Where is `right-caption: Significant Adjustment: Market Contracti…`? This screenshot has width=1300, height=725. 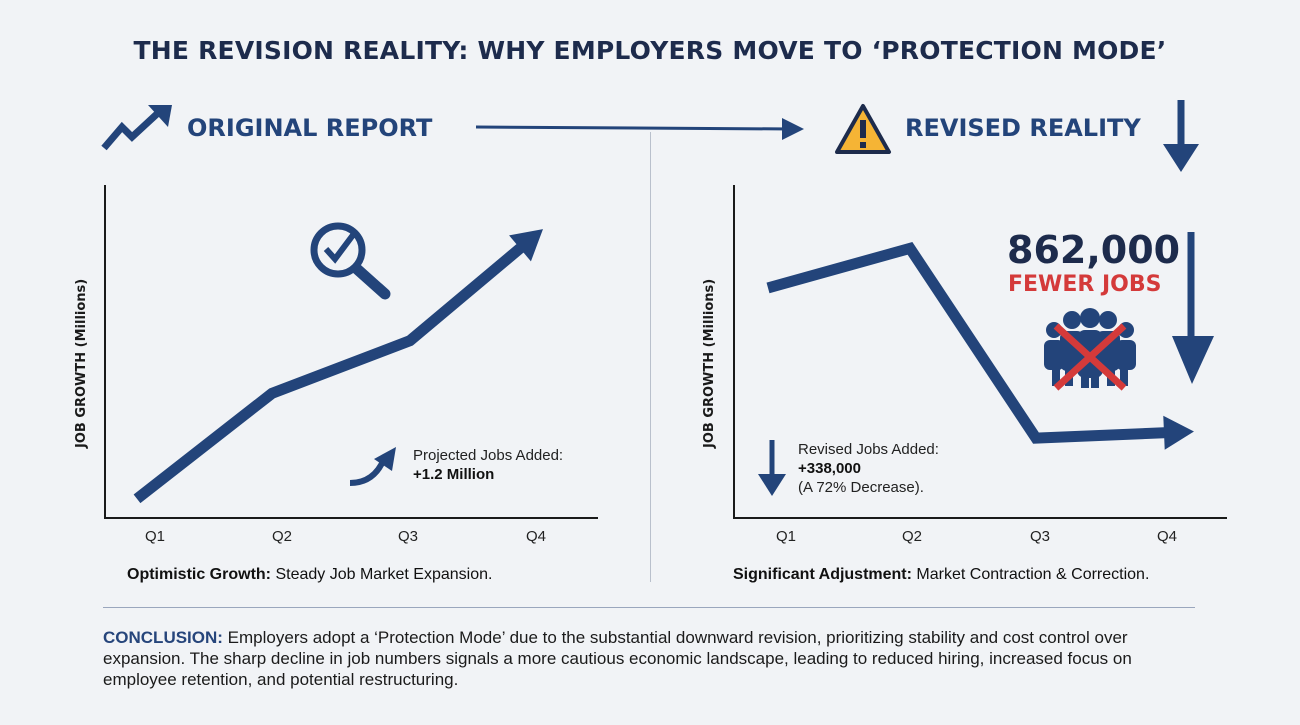 right-caption: Significant Adjustment: Market Contracti… is located at coordinates (941, 575).